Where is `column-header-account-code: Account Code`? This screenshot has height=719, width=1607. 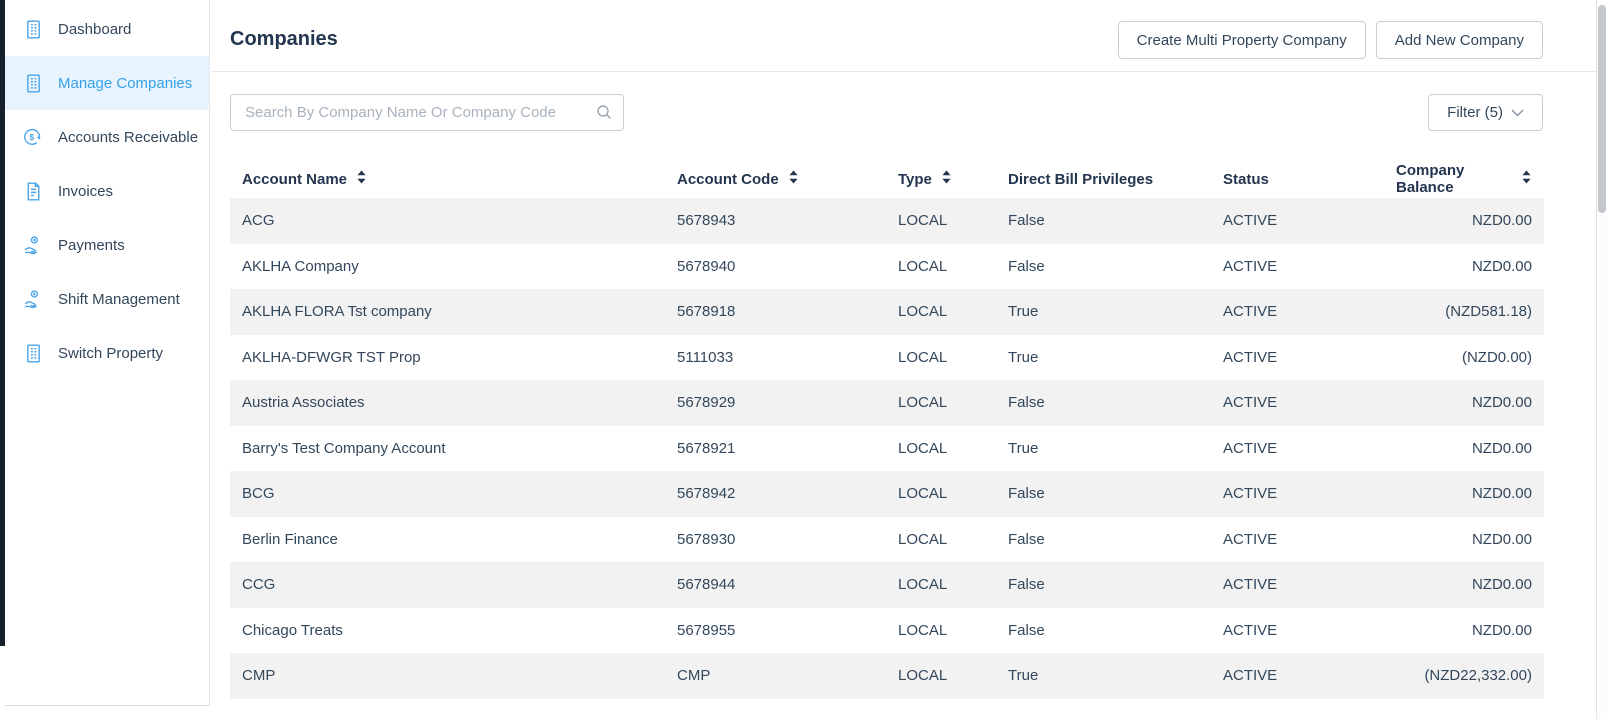 column-header-account-code: Account Code is located at coordinates (787, 179).